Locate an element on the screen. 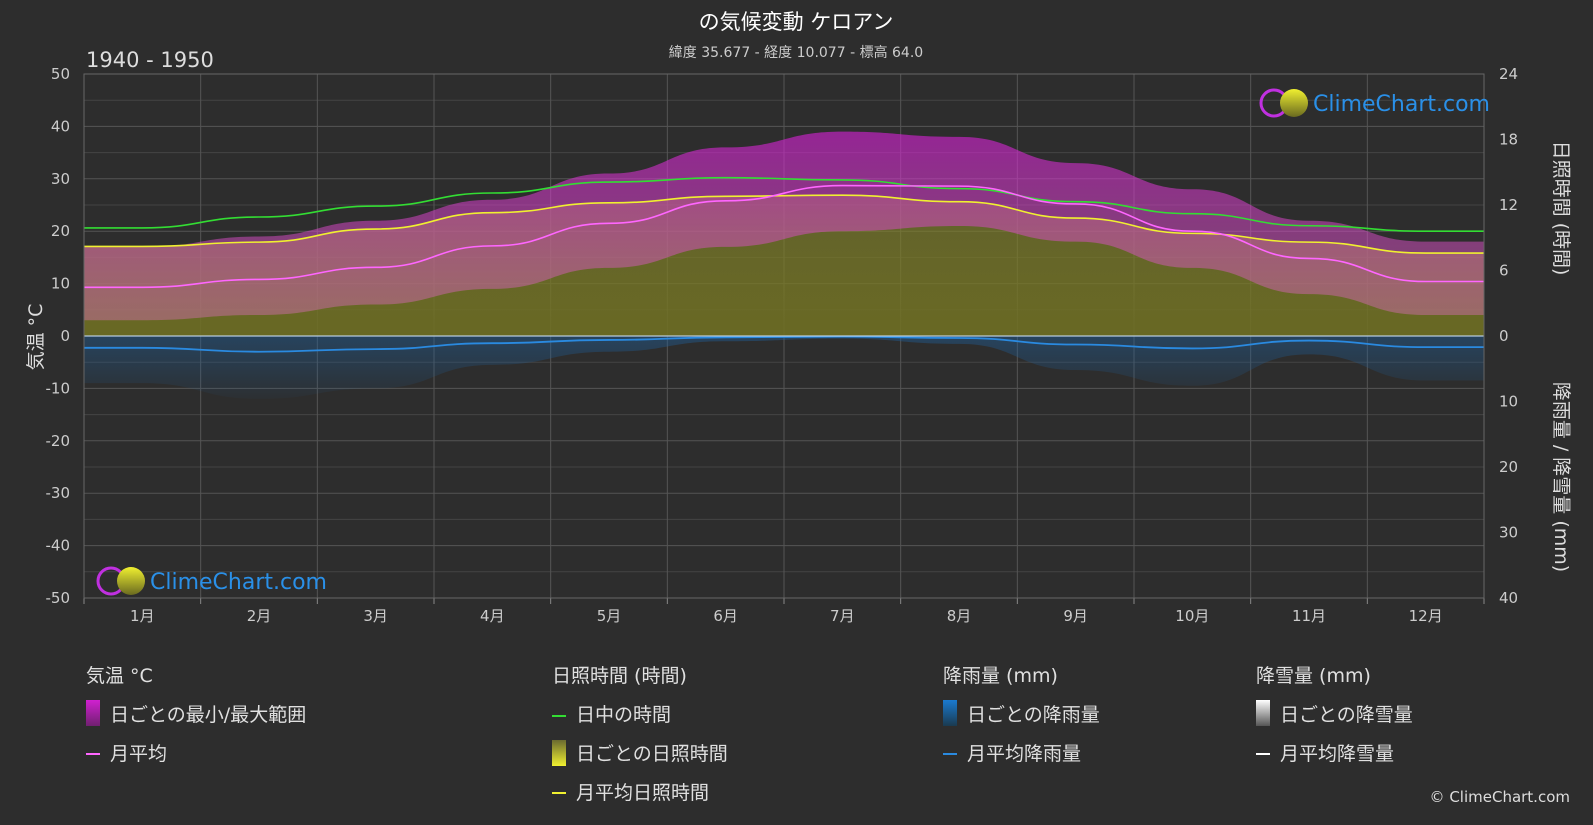 The image size is (1593, 825). rain-tick-label: 20 is located at coordinates (1508, 467).